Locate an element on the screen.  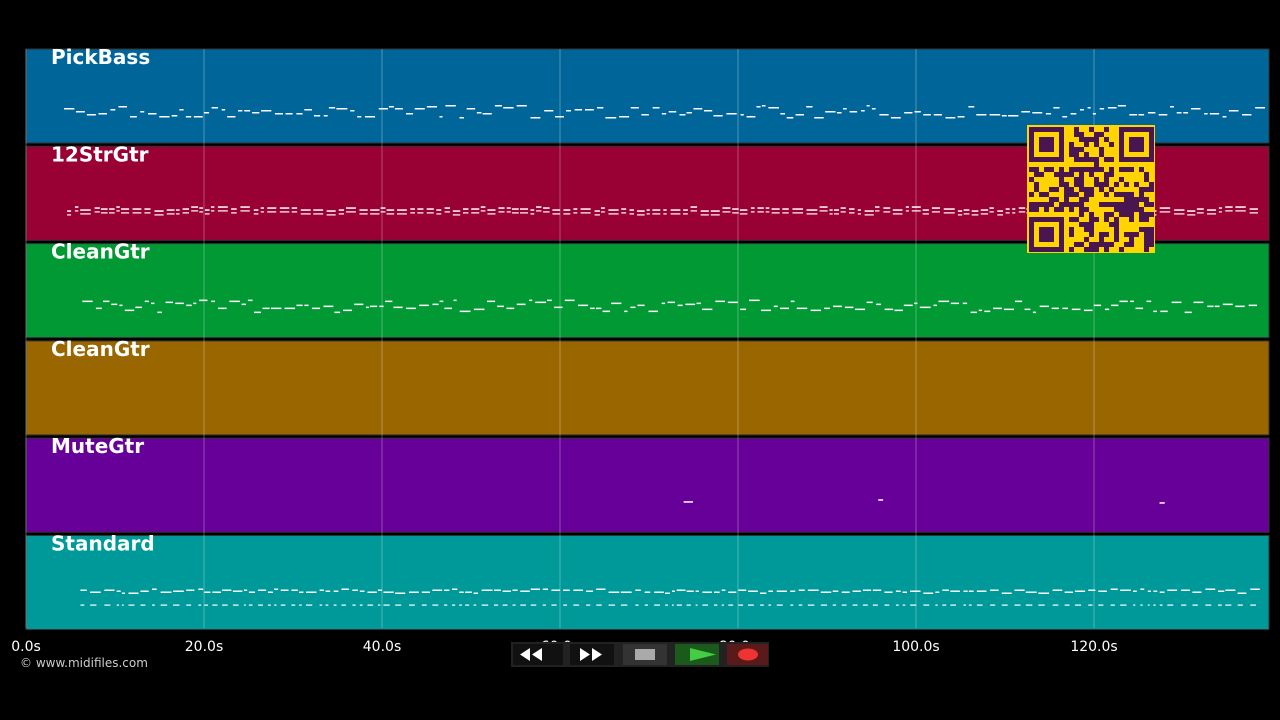
record-button is located at coordinates (747, 654).